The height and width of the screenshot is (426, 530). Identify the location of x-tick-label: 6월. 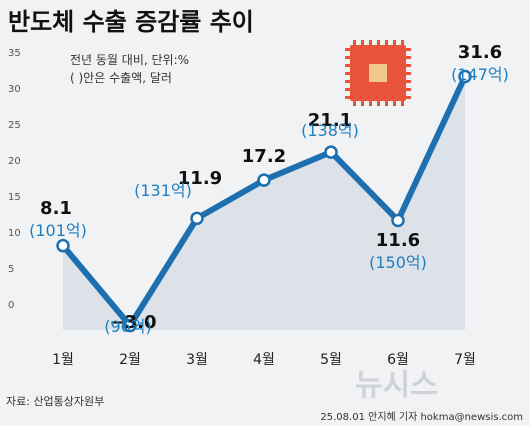
(398, 360).